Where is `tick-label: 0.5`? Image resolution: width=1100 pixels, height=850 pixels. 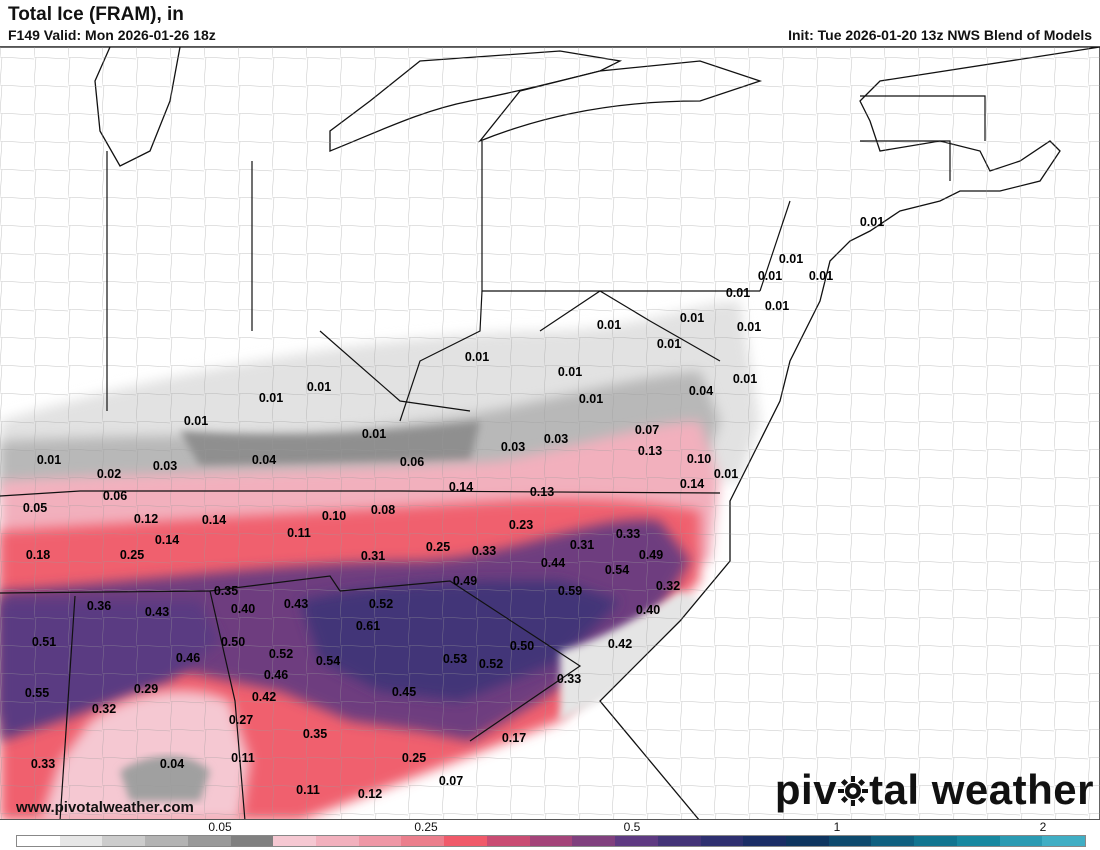
tick-label: 0.5 is located at coordinates (632, 827).